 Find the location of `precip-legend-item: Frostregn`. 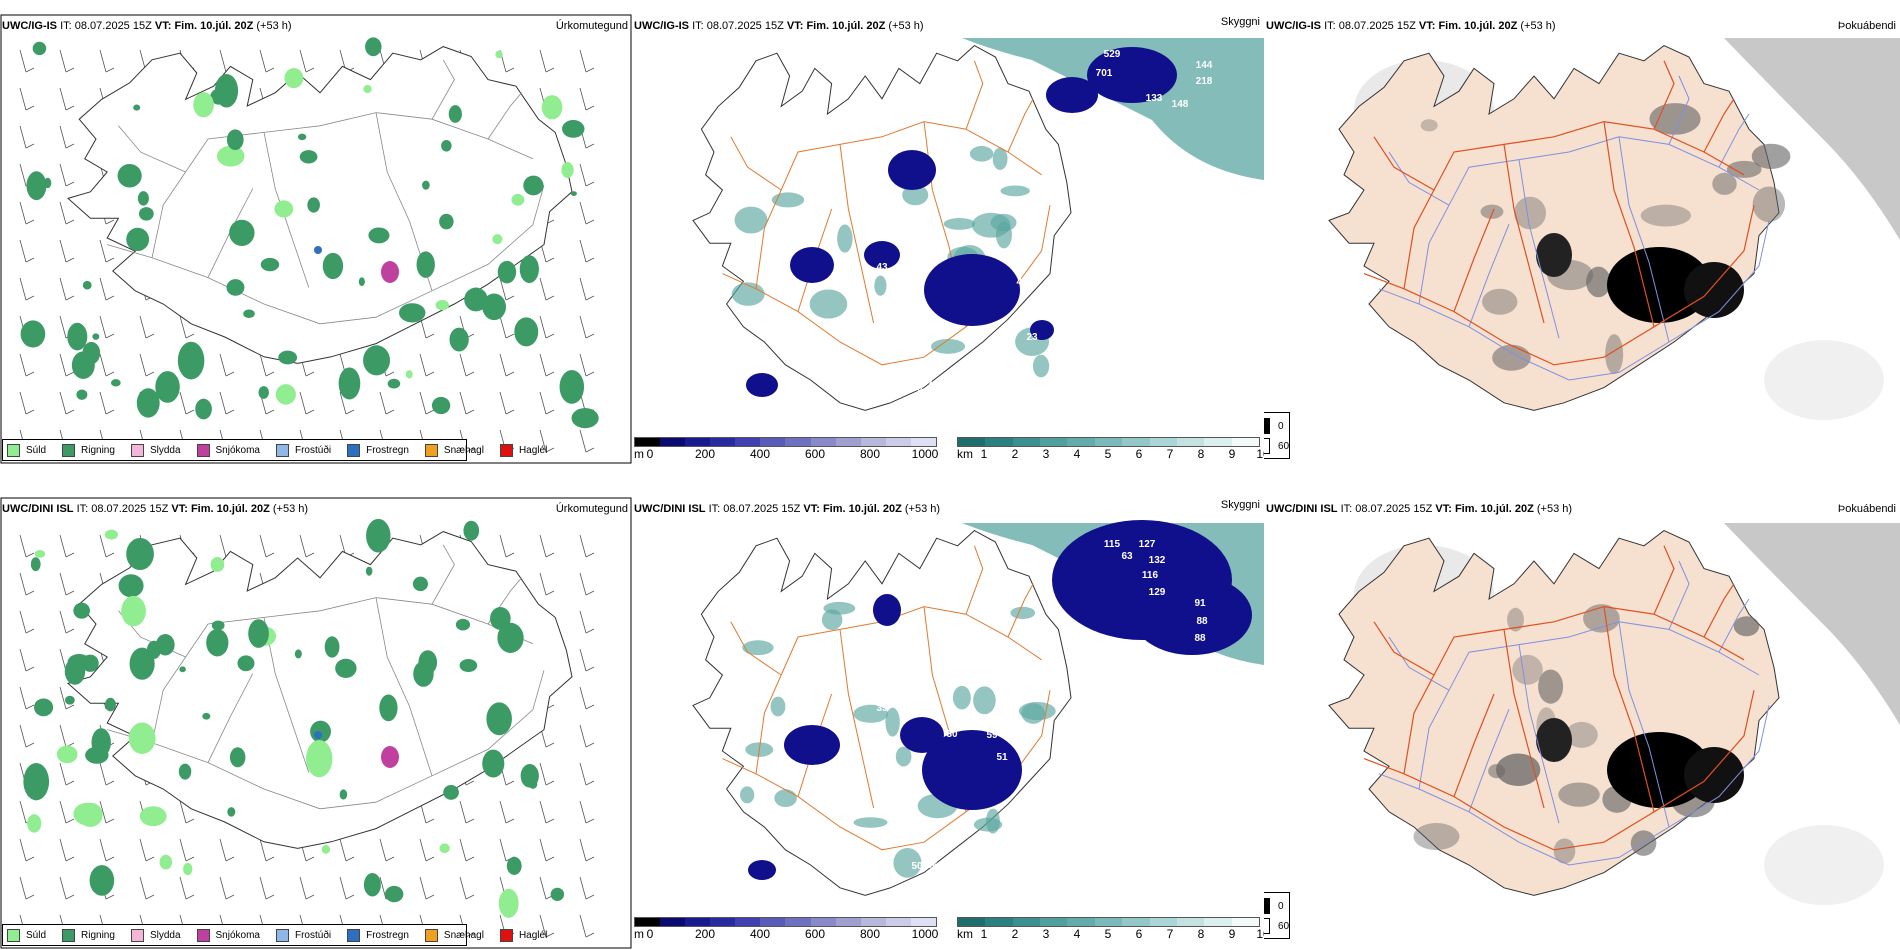

precip-legend-item: Frostregn is located at coordinates (378, 450).